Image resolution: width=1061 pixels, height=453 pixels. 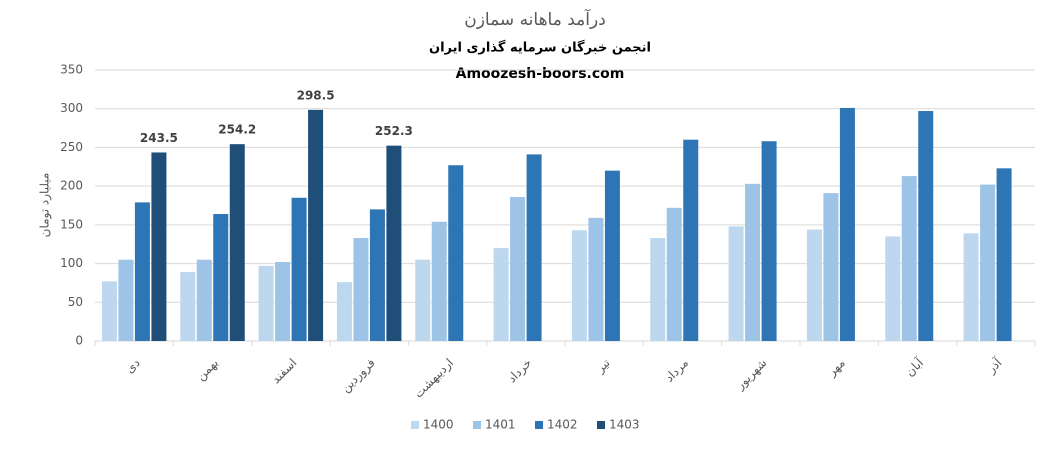 What do you see at coordinates (75, 302) in the screenshot?
I see `y-tick-label: 50` at bounding box center [75, 302].